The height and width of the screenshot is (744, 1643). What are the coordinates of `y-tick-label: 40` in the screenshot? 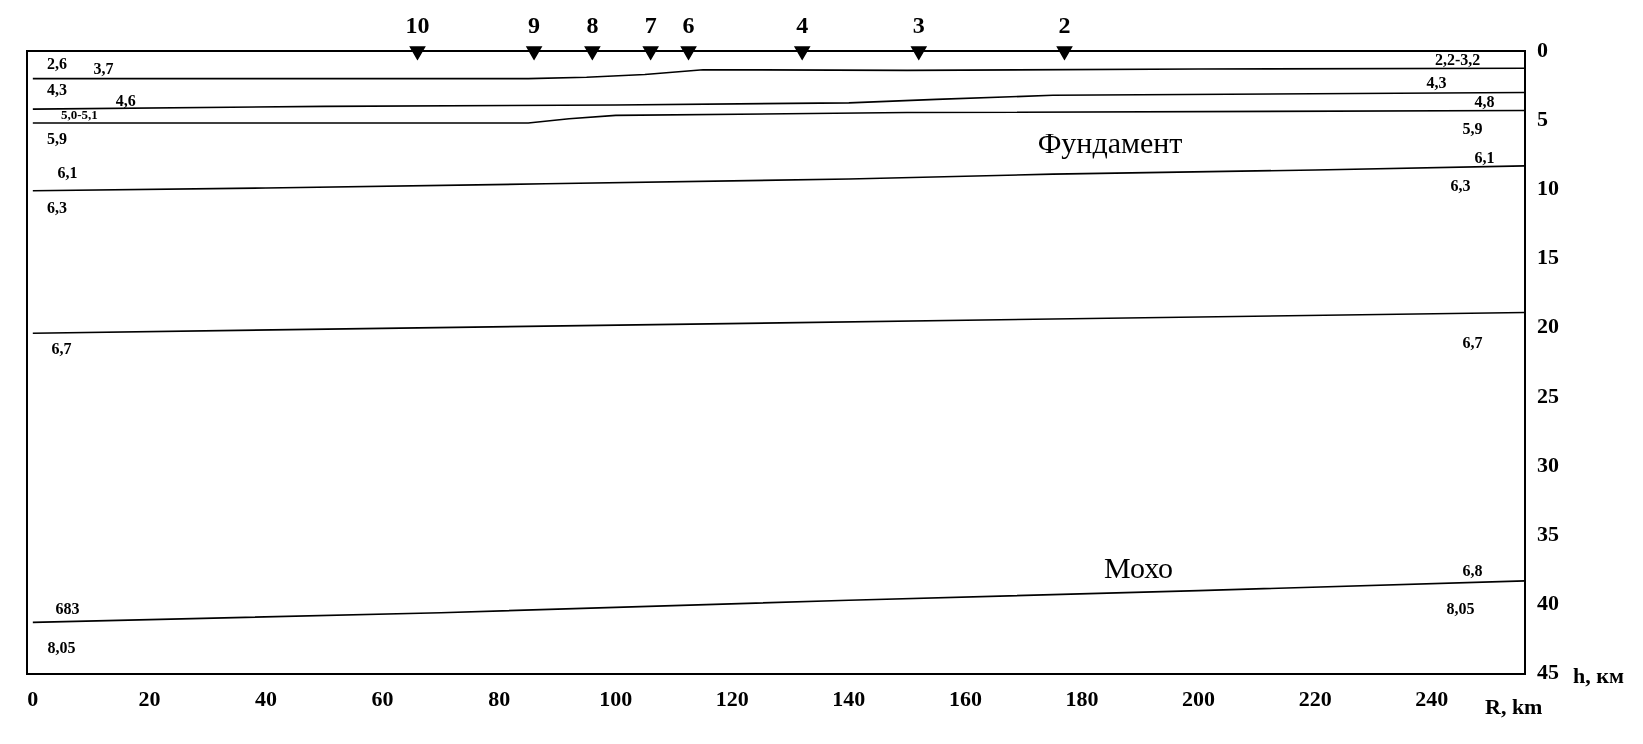 It's located at (1548, 603).